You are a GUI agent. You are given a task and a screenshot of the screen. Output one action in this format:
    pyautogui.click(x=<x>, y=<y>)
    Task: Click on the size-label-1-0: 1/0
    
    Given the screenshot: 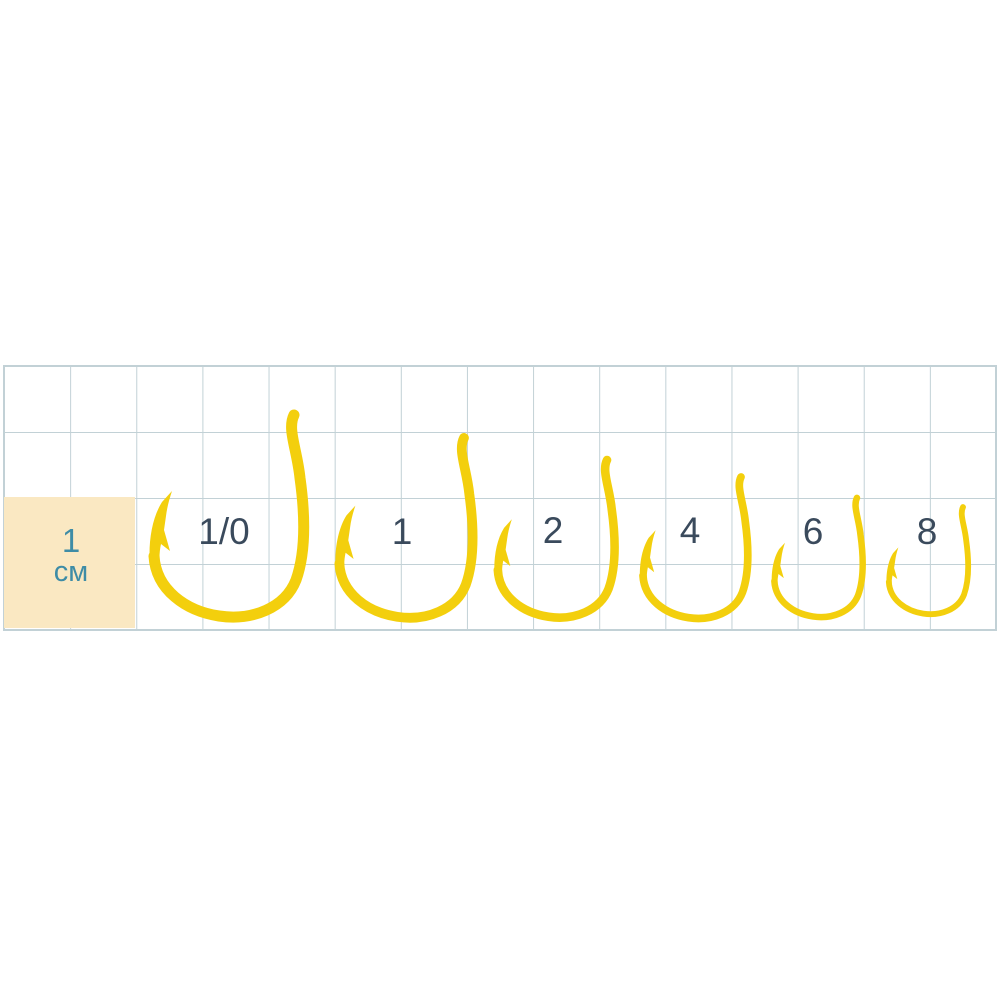 What is the action you would take?
    pyautogui.click(x=223, y=531)
    